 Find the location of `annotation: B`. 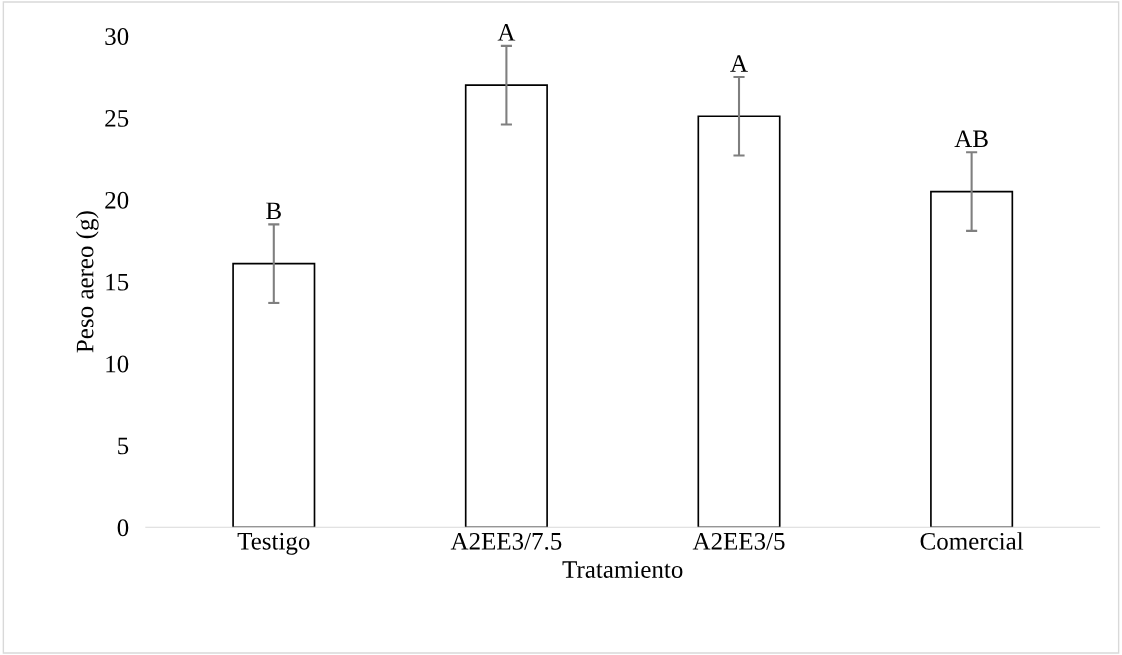

annotation: B is located at coordinates (273, 211).